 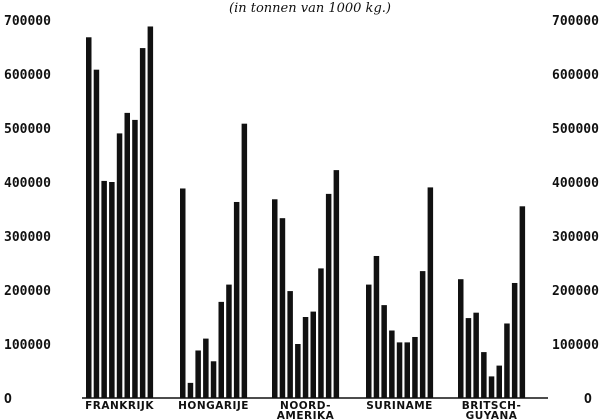 I want to click on right-y-tick-label: 200000, so click(x=575, y=291).